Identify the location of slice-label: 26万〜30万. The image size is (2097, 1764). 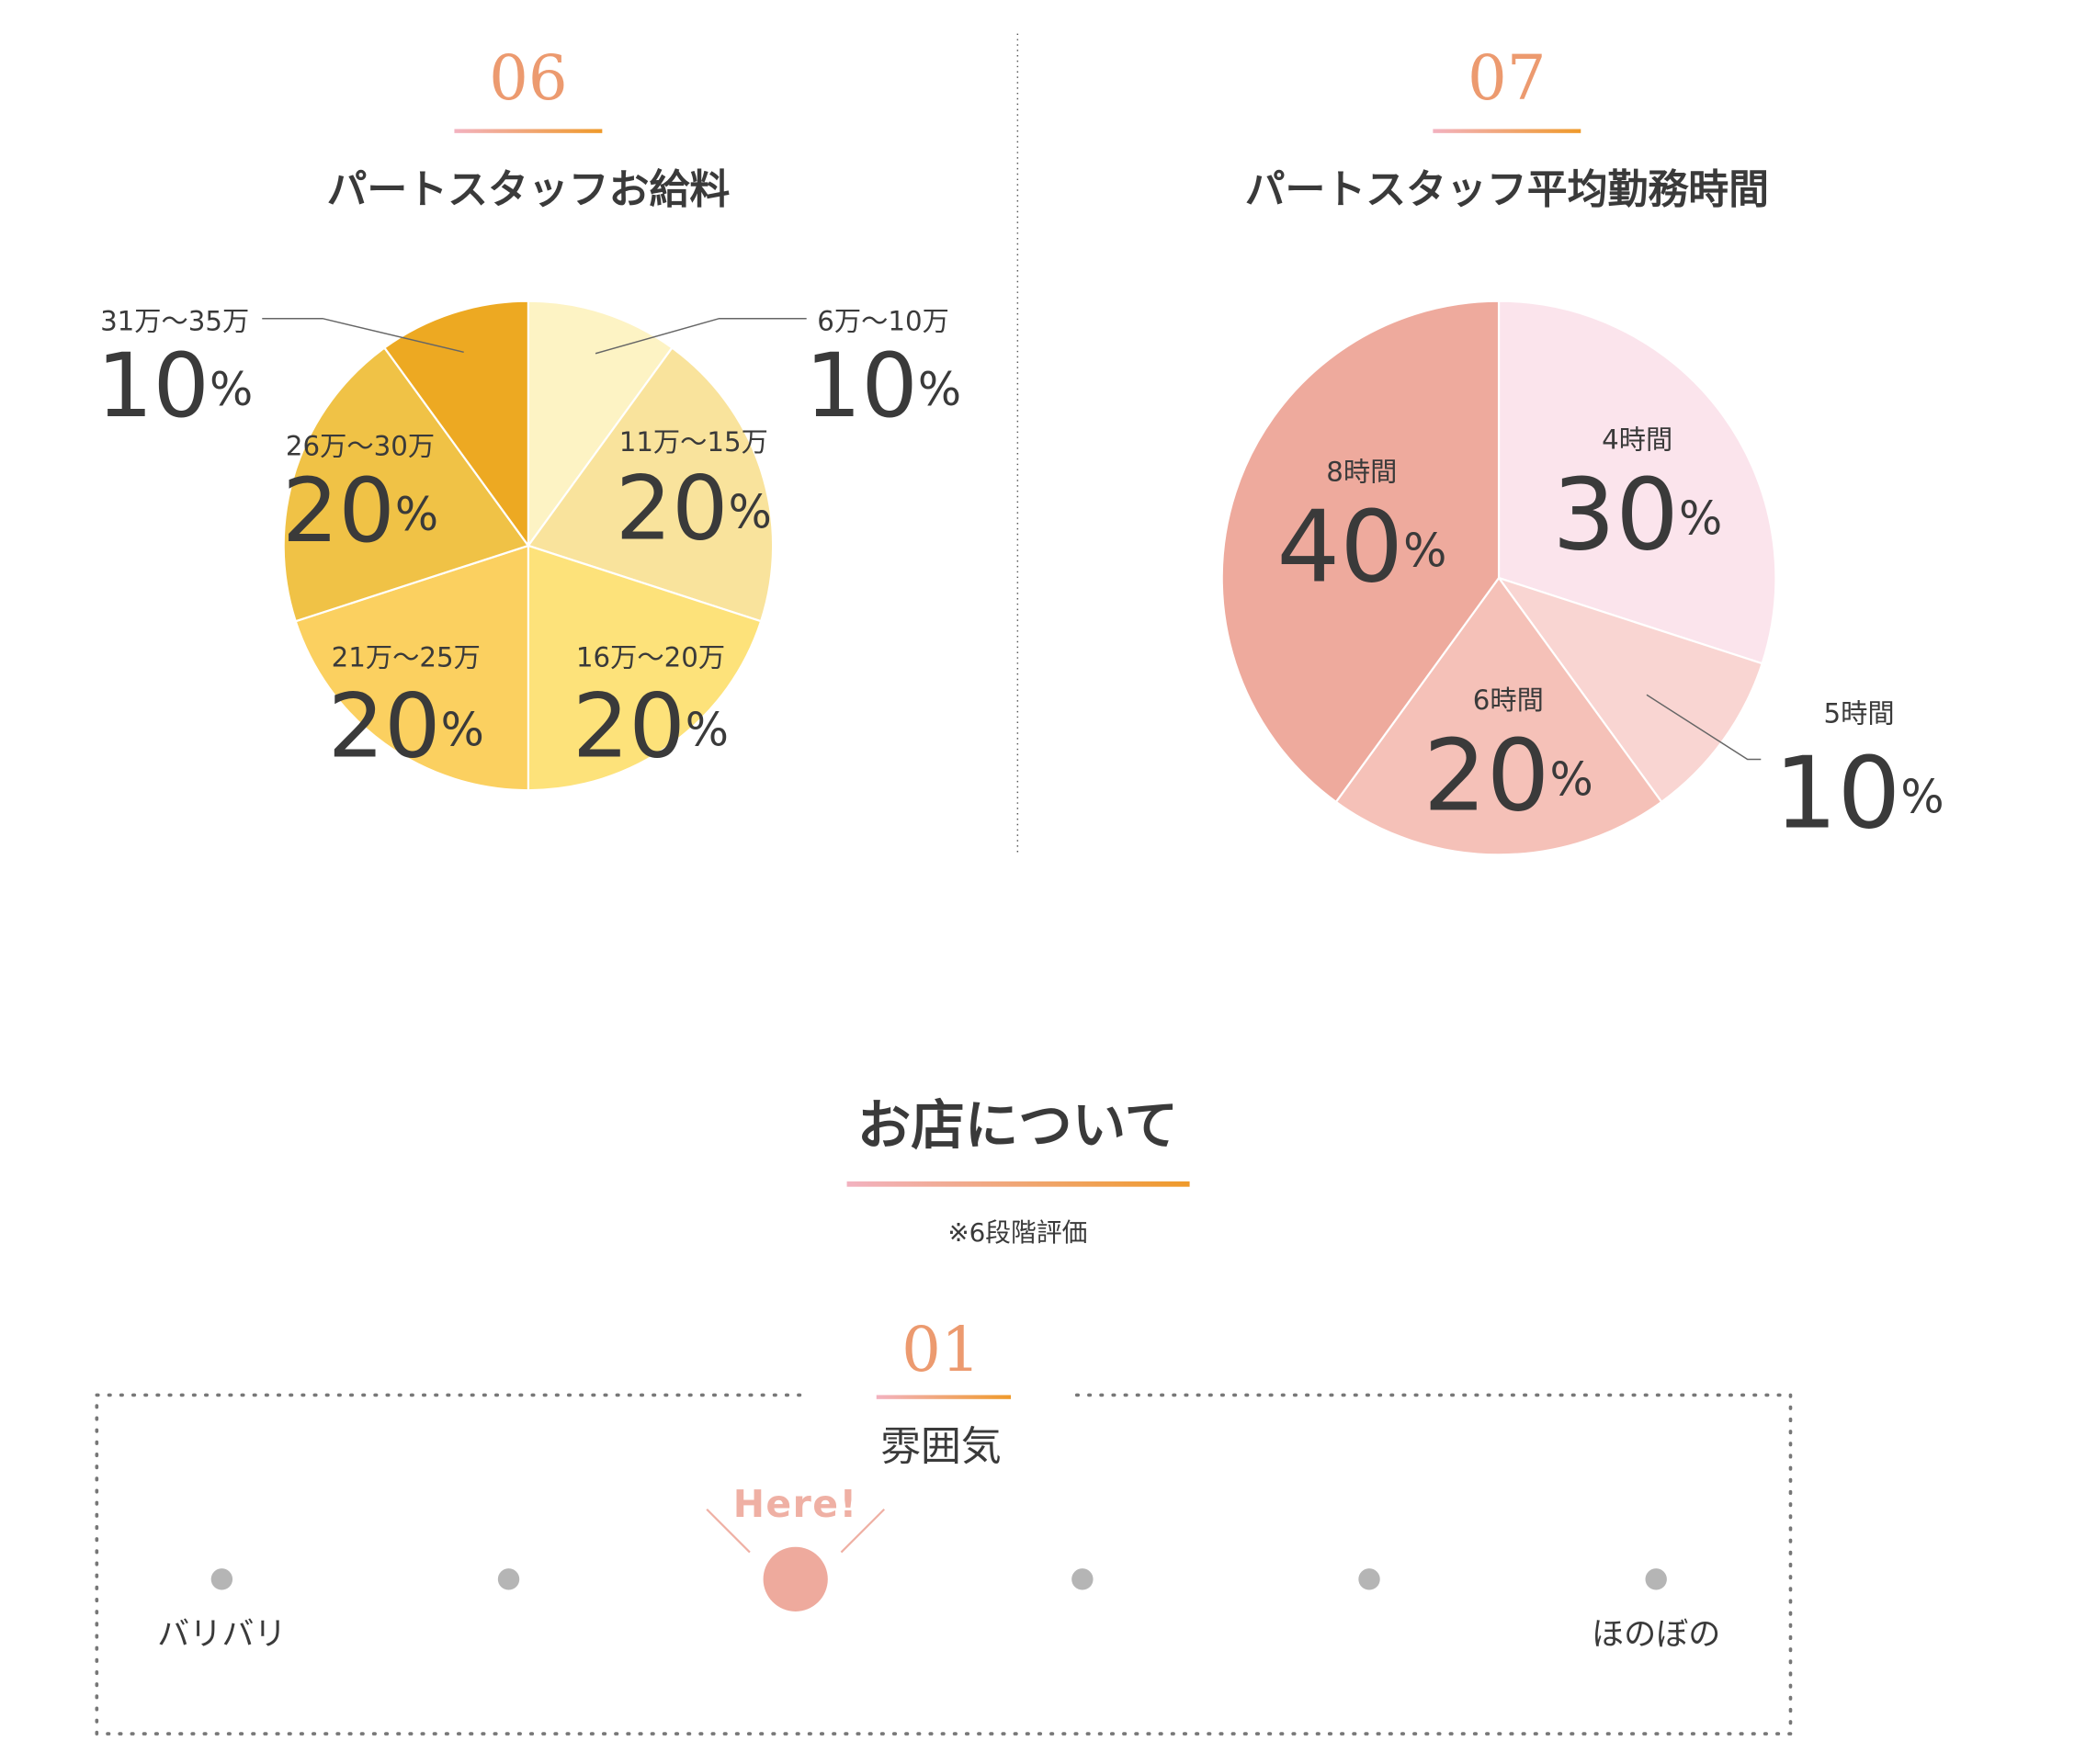
(361, 447).